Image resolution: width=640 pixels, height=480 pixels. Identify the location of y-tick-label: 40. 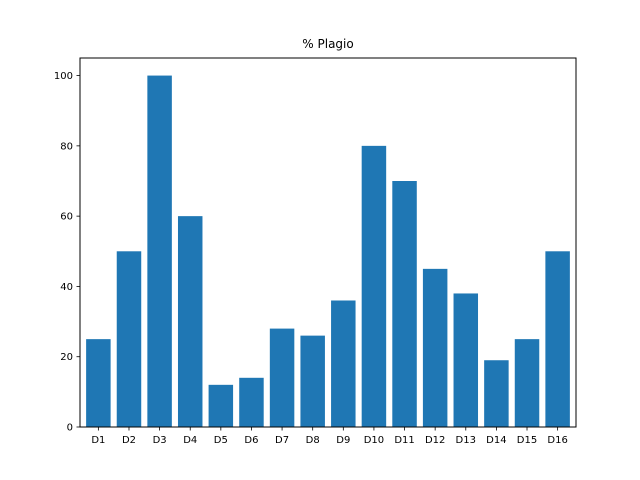
(66, 287).